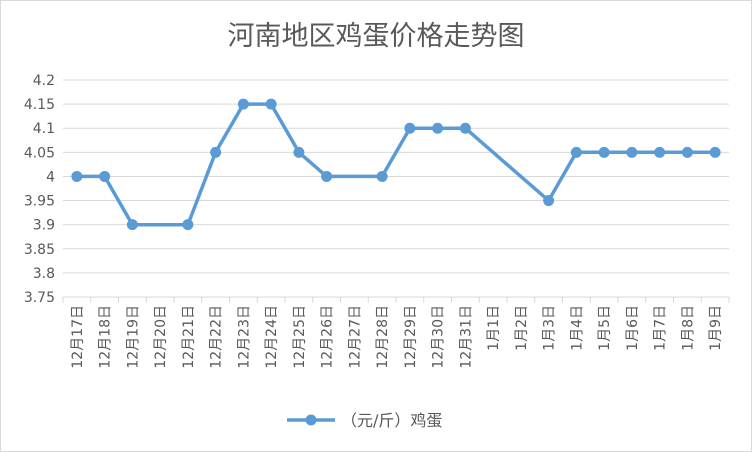  Describe the element at coordinates (161, 337) in the screenshot. I see `x-tick-label: 12月20日` at that location.